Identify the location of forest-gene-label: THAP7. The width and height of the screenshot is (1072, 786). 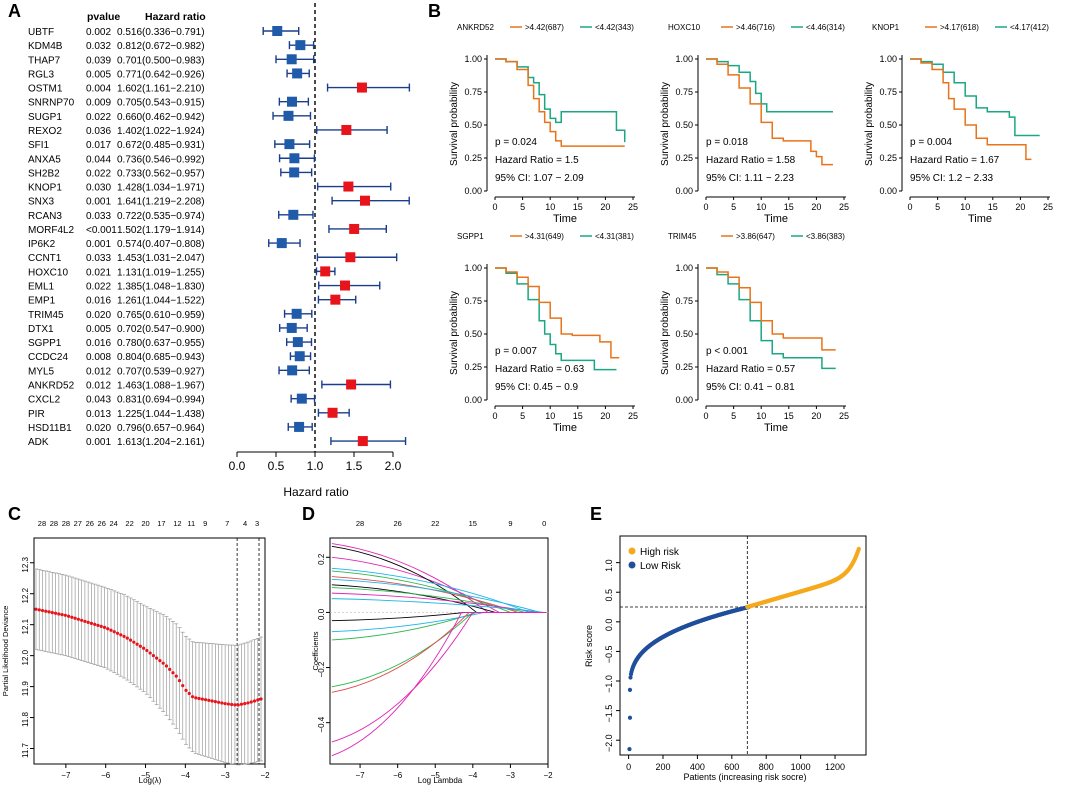
(44, 60).